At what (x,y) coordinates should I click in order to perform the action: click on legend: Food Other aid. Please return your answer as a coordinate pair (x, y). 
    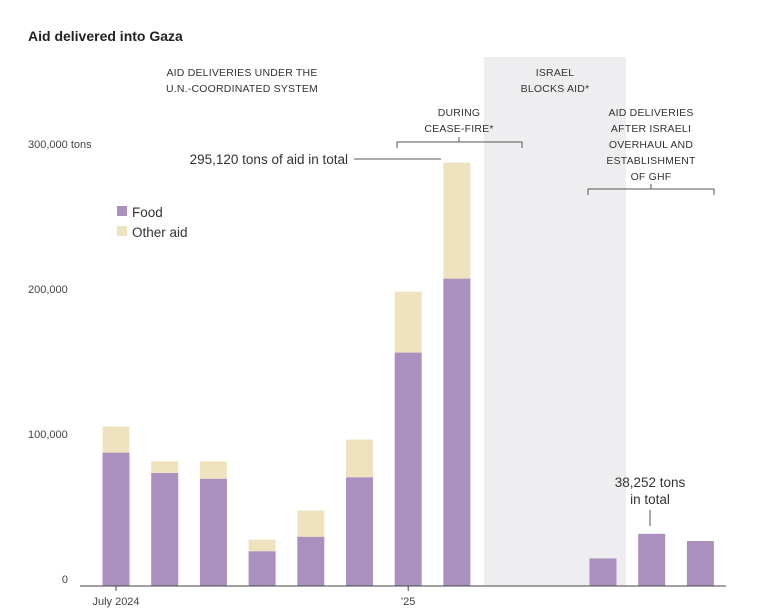
    Looking at the image, I should click on (152, 222).